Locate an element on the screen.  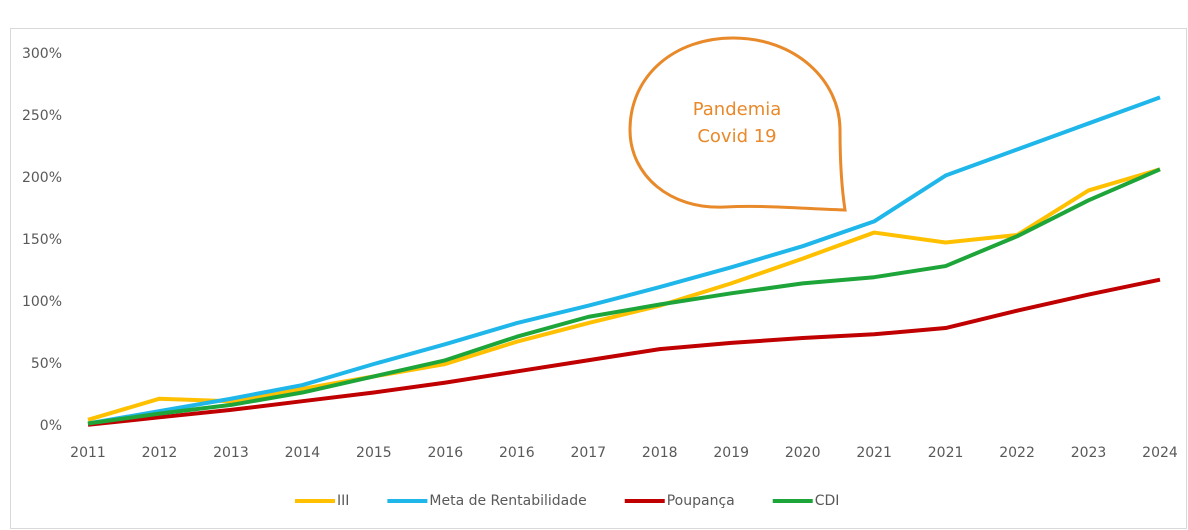
x-tick-label: 2014 is located at coordinates (303, 453).